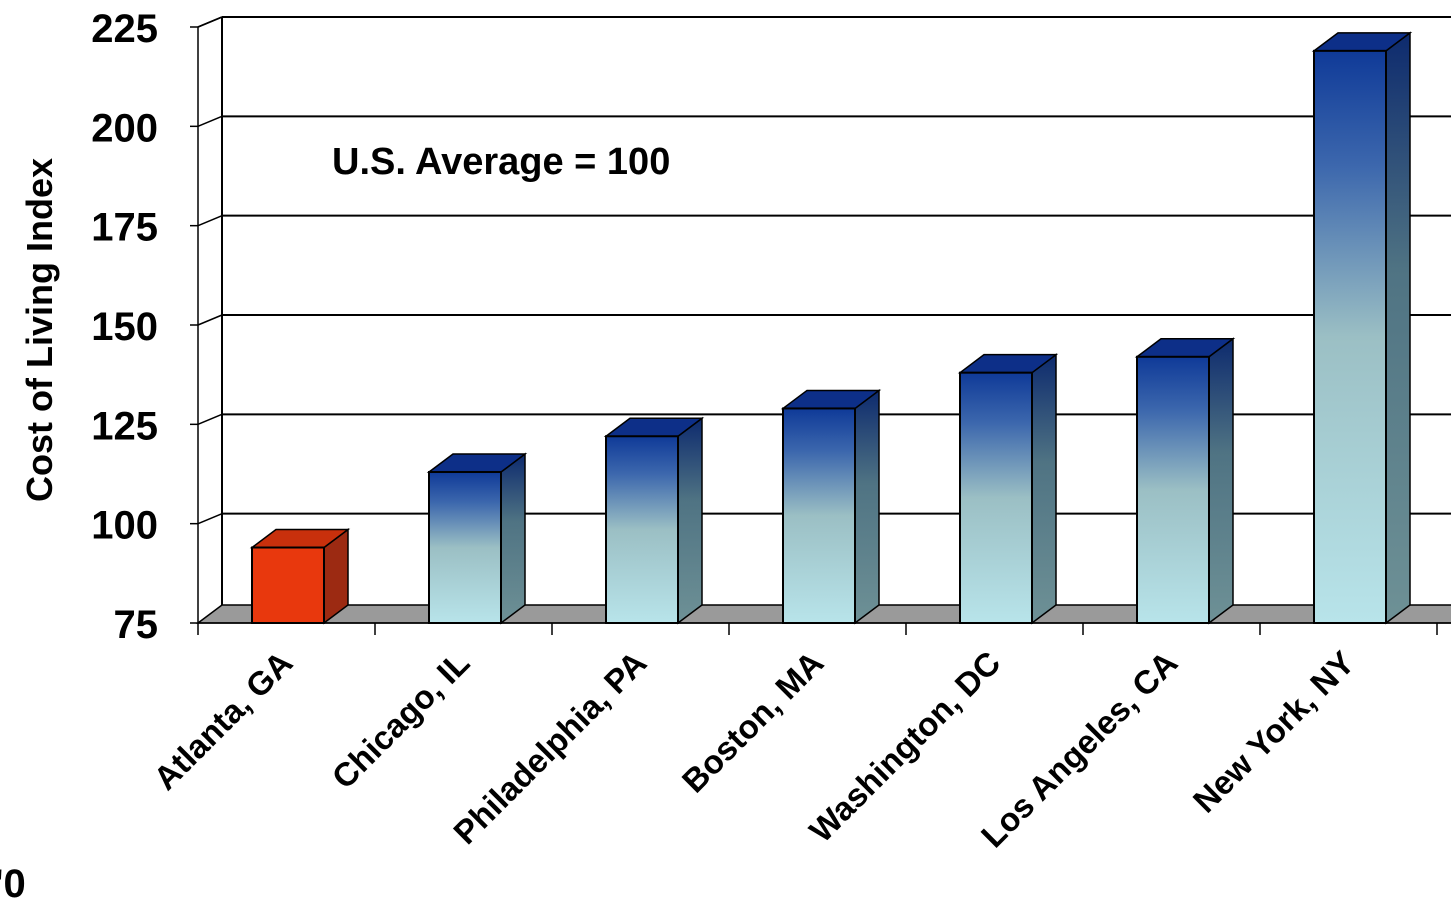 This screenshot has width=1451, height=912. Describe the element at coordinates (124, 128) in the screenshot. I see `y-tick-label: 200` at that location.